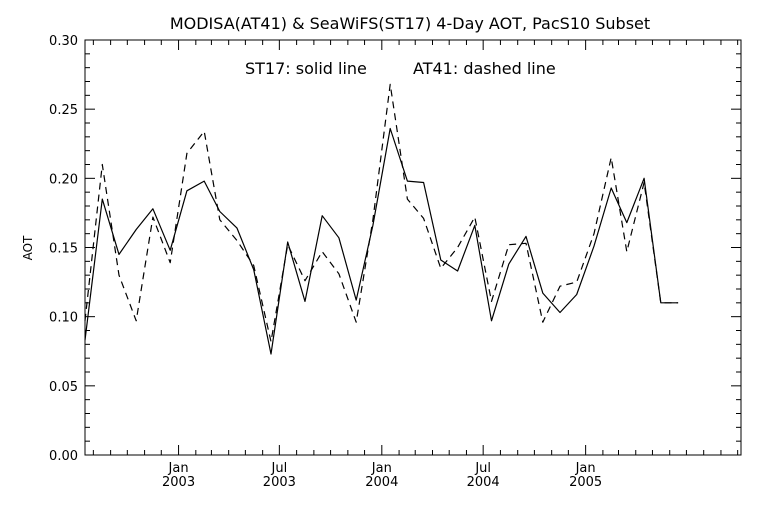 The image size is (768, 512). Describe the element at coordinates (28, 247) in the screenshot. I see `y-axis-label: AOT` at that location.